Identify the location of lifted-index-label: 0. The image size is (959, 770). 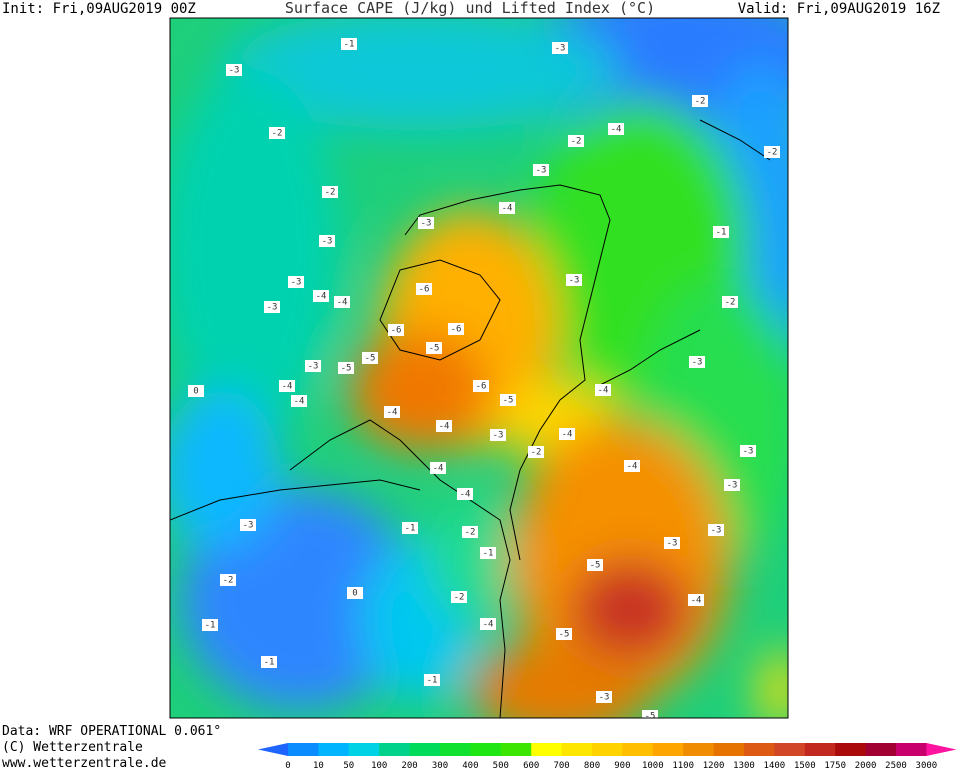
(195, 392).